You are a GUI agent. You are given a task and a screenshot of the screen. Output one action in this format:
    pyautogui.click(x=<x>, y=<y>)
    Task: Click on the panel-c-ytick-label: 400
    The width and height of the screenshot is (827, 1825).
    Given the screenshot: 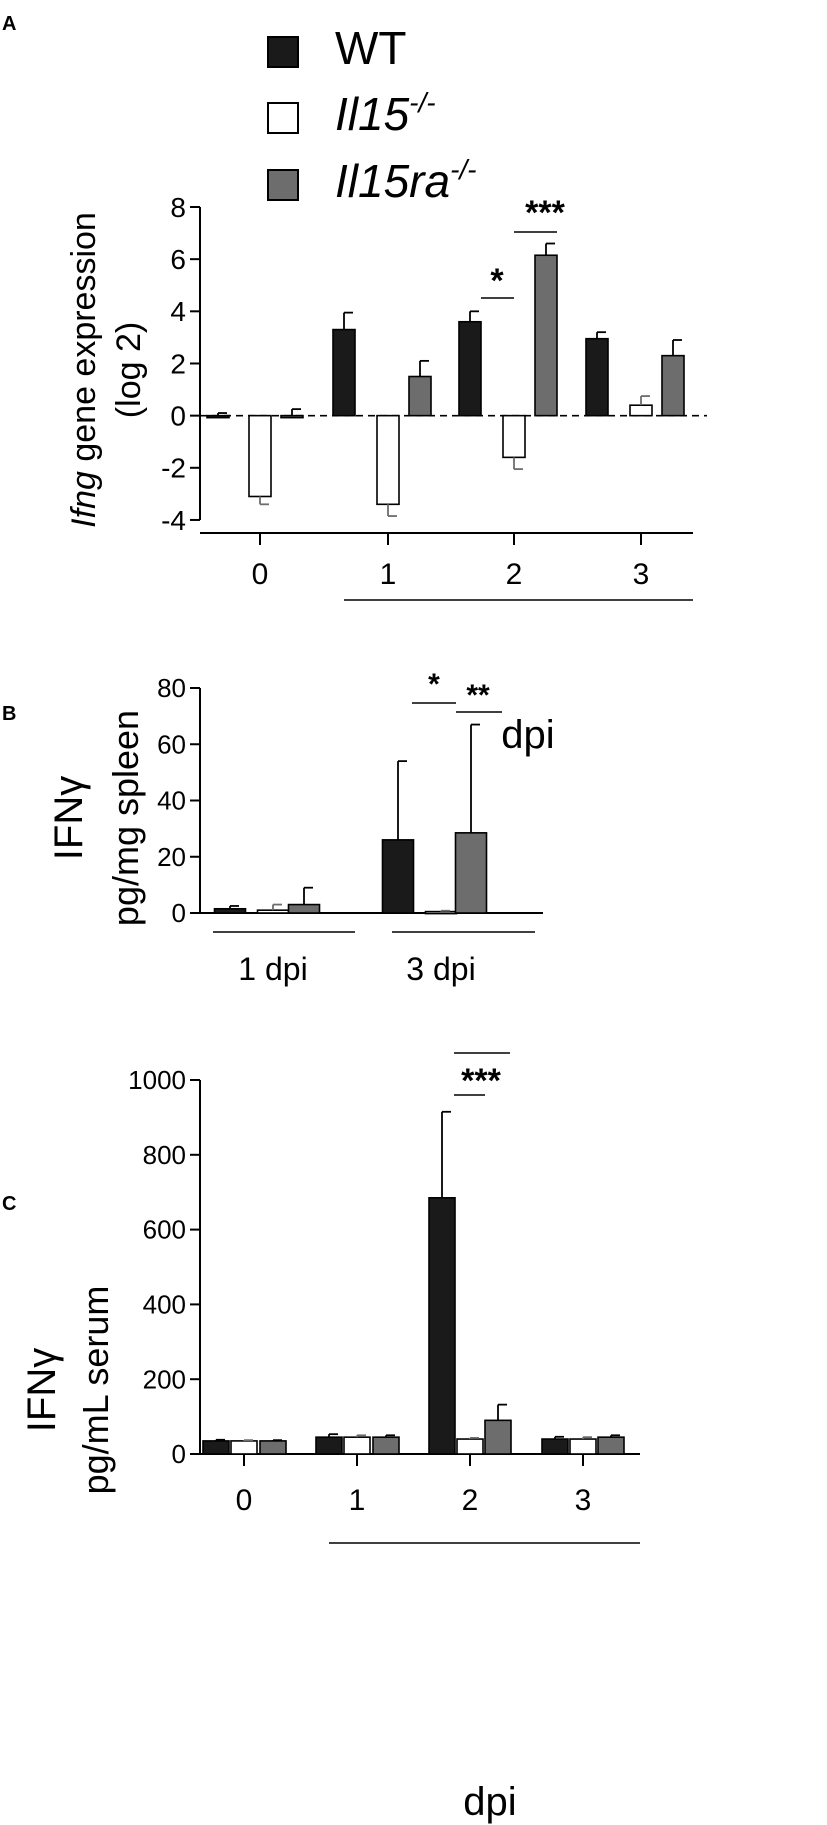 What is the action you would take?
    pyautogui.click(x=164, y=1305)
    